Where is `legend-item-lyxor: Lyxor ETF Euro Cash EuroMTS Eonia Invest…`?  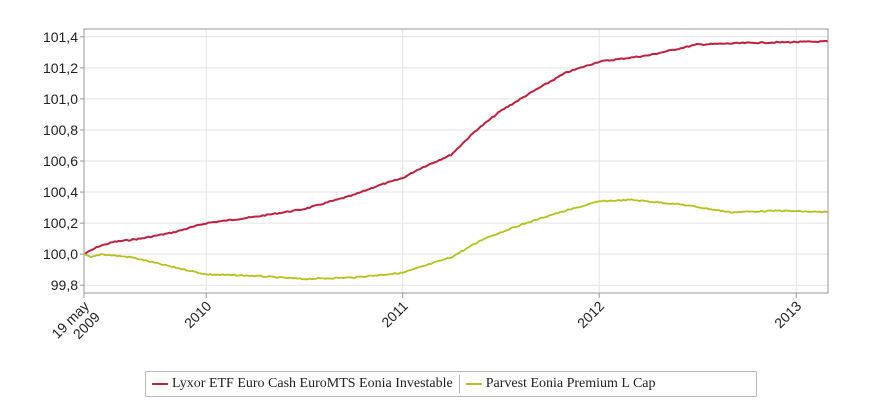
legend-item-lyxor: Lyxor ETF Euro Cash EuroMTS Eonia Invest… is located at coordinates (302, 384).